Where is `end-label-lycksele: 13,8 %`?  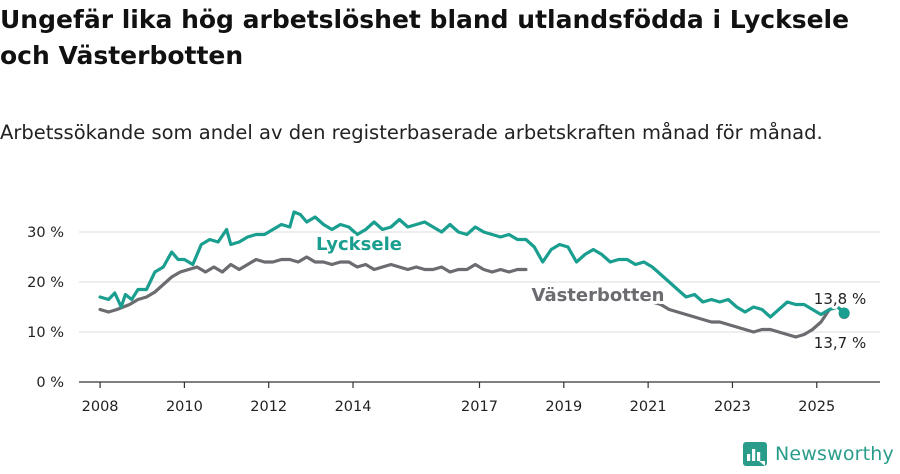 end-label-lycksele: 13,8 % is located at coordinates (840, 299).